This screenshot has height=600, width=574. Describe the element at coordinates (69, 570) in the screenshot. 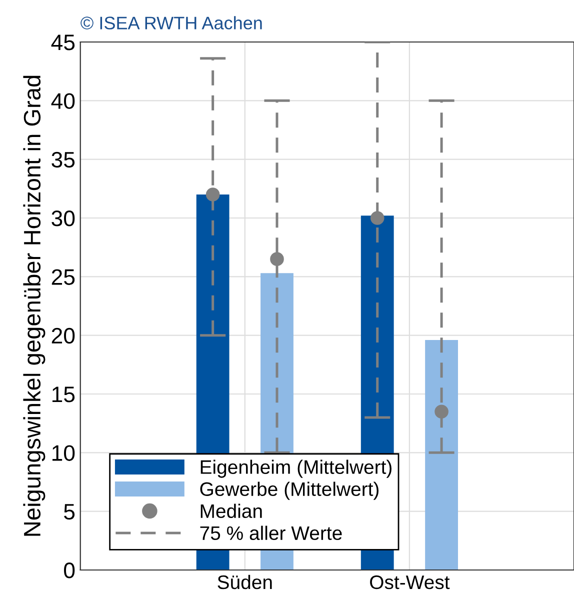

I see `y-tick-label: 0` at that location.